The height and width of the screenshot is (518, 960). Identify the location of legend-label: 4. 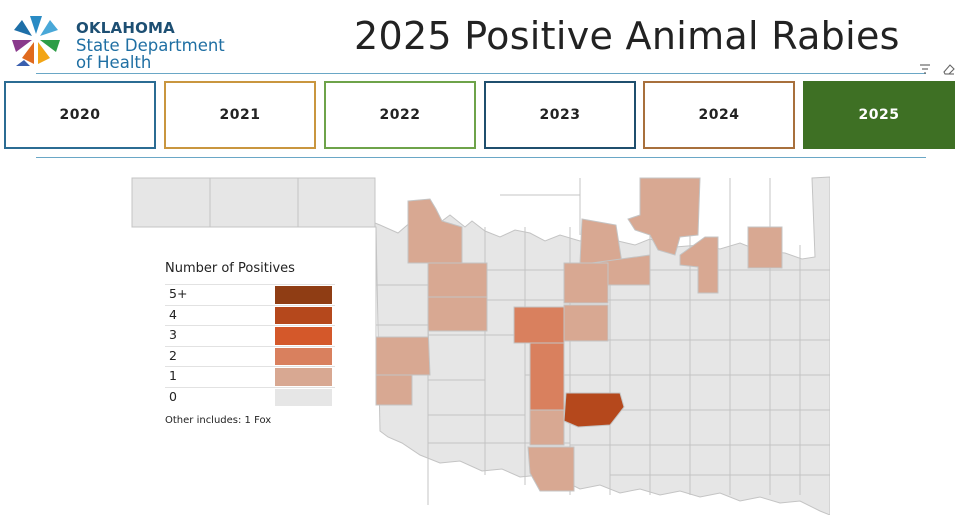
(173, 314).